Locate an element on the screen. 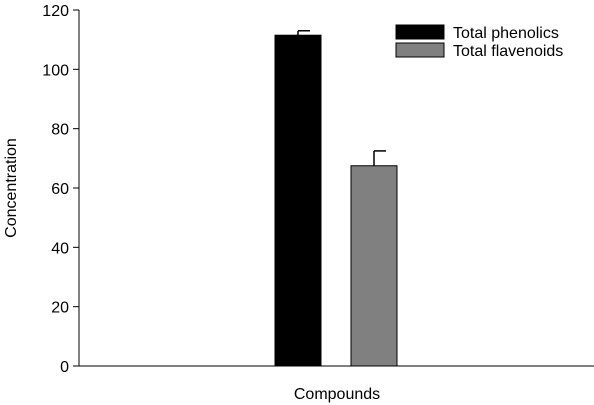 The height and width of the screenshot is (405, 594). x-axis-title: Compounds is located at coordinates (337, 394).